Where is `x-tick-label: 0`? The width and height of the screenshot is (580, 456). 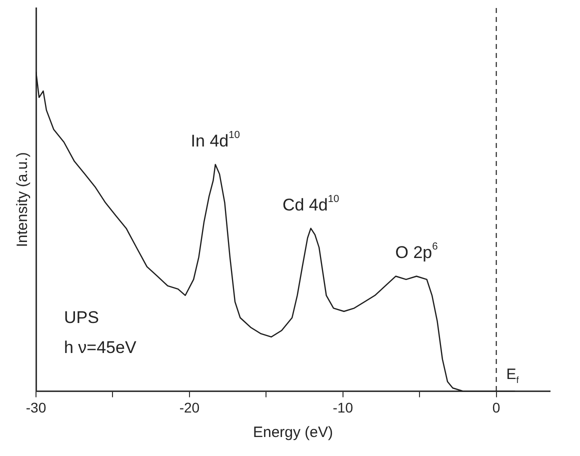
x-tick-label: 0 is located at coordinates (496, 407).